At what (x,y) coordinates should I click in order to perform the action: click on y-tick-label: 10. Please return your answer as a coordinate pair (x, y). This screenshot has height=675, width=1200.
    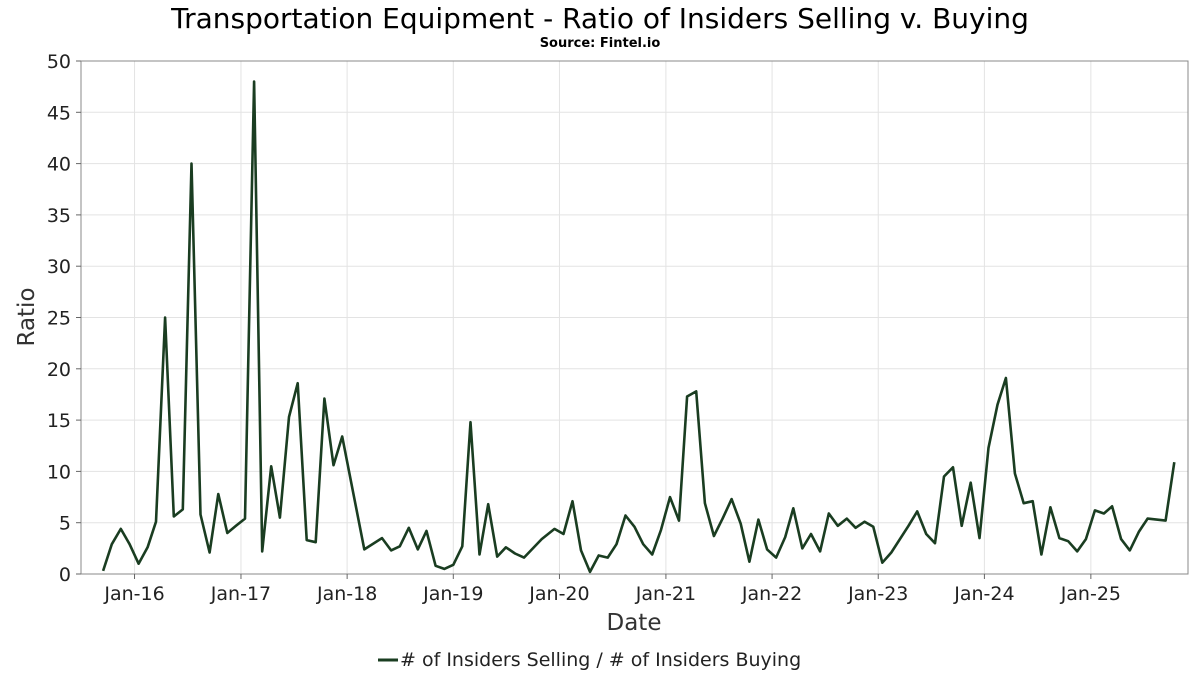
    Looking at the image, I should click on (59, 472).